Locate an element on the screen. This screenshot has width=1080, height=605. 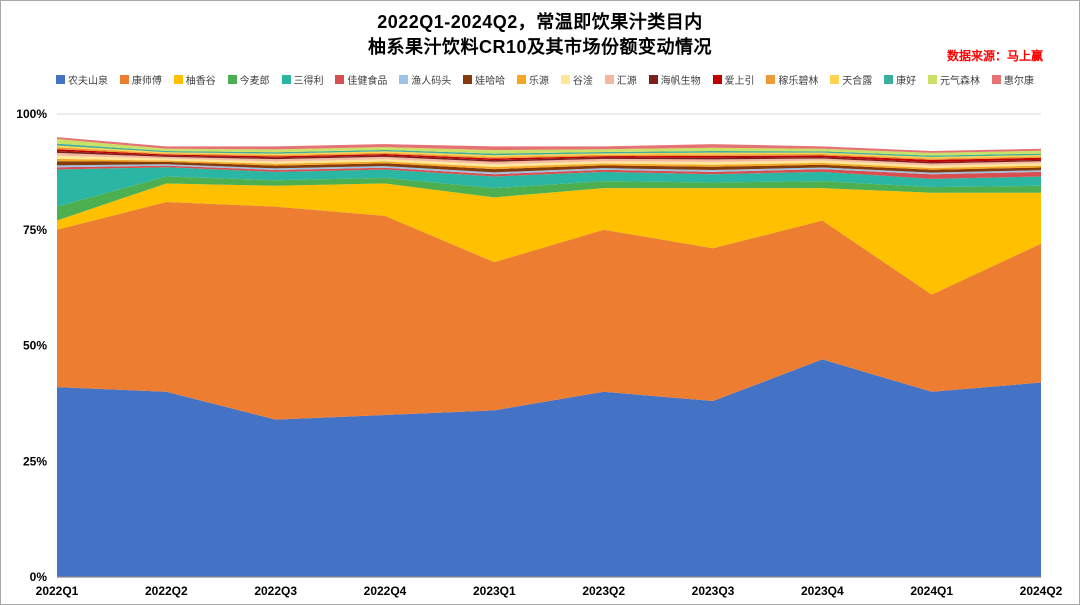
x-tick-label: 2023Q1 is located at coordinates (494, 591).